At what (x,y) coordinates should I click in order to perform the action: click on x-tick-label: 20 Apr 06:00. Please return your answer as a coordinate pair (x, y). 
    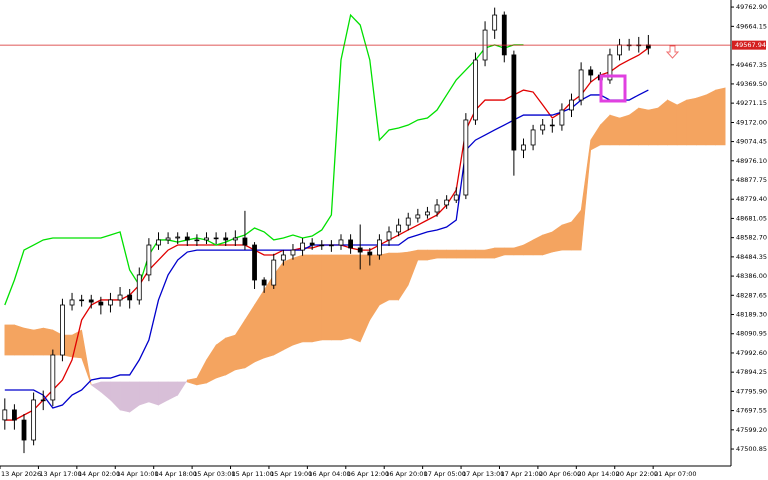
    Looking at the image, I should click on (560, 474).